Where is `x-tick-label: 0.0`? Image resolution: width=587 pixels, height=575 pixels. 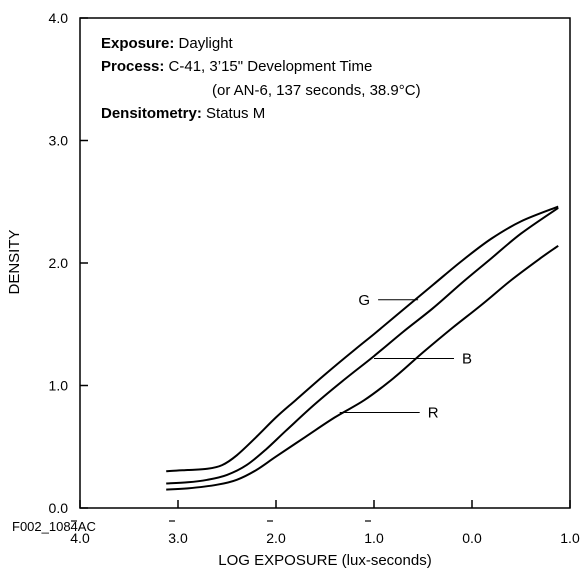 x-tick-label: 0.0 is located at coordinates (472, 538).